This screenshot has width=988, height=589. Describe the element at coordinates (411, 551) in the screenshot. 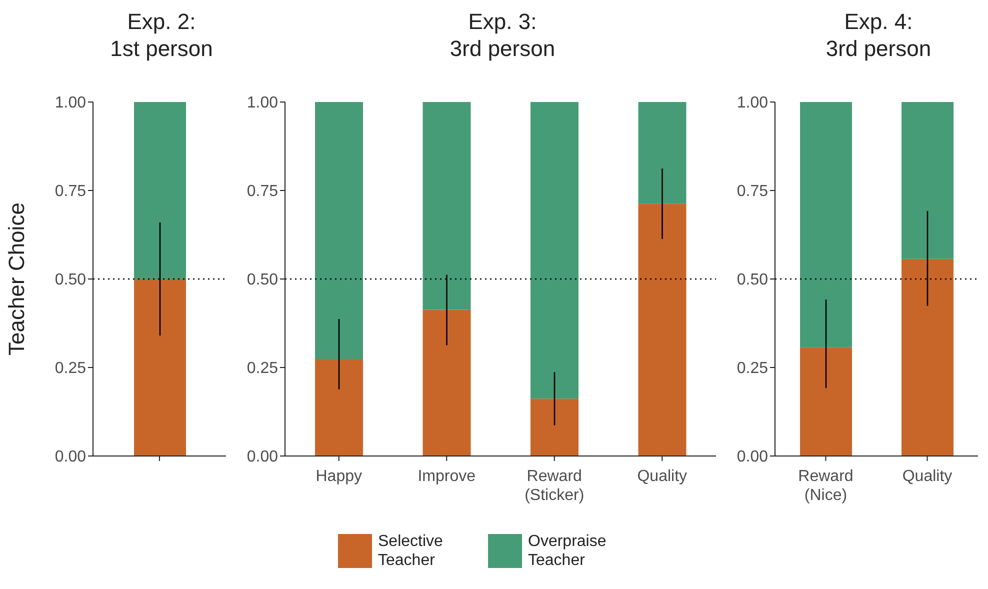

I see `legend-label: Selective Teacher` at that location.